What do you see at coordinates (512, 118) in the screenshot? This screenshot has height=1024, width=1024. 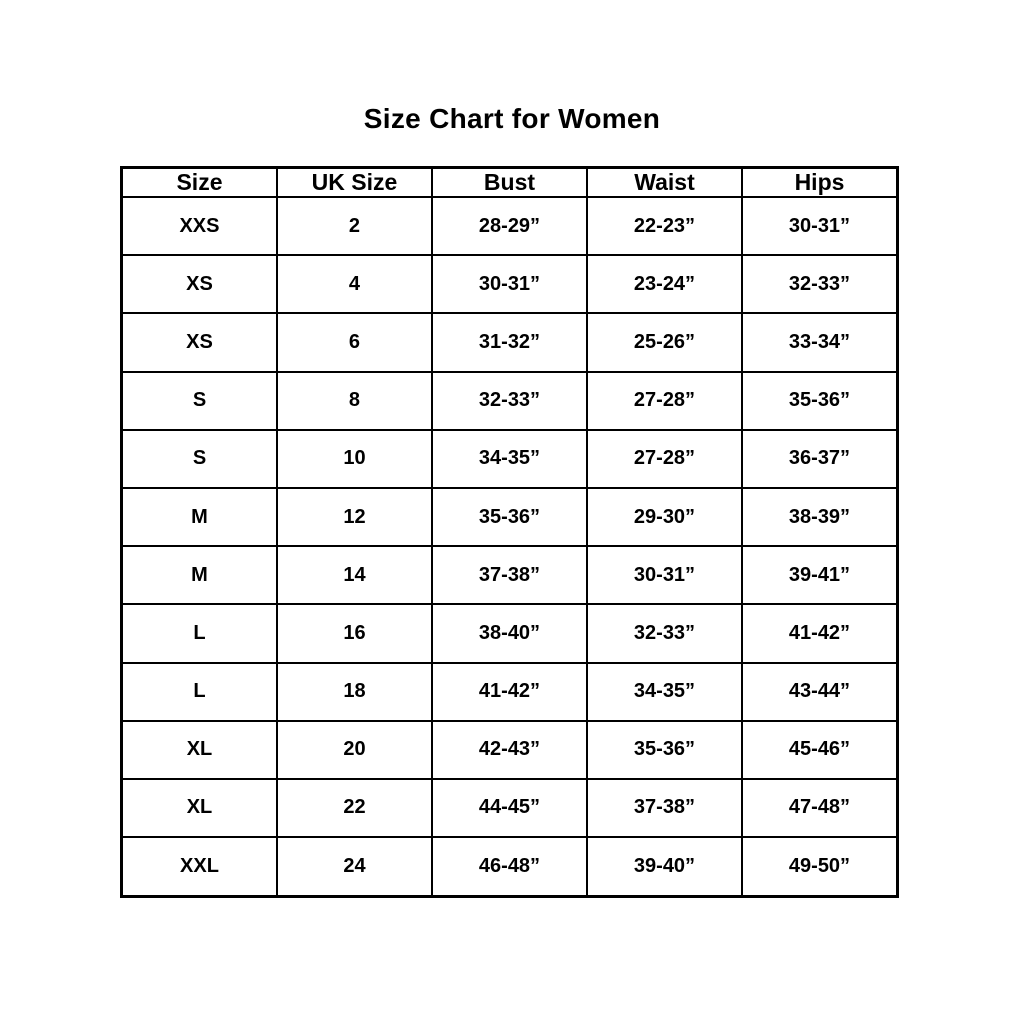 I see `page-title: Size Chart for Women` at bounding box center [512, 118].